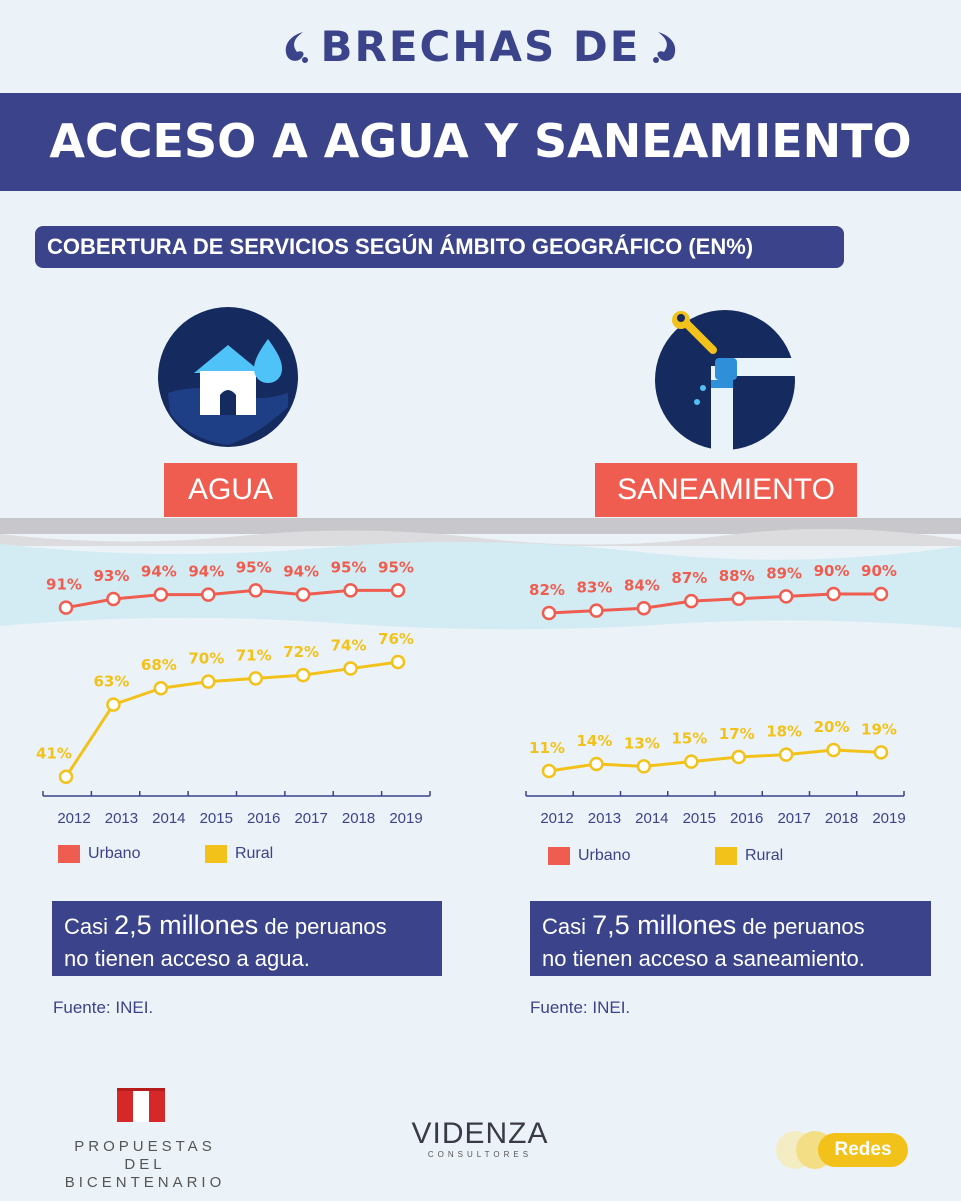 This screenshot has width=961, height=1201. I want to click on data-label-rural: 41%, so click(54, 754).